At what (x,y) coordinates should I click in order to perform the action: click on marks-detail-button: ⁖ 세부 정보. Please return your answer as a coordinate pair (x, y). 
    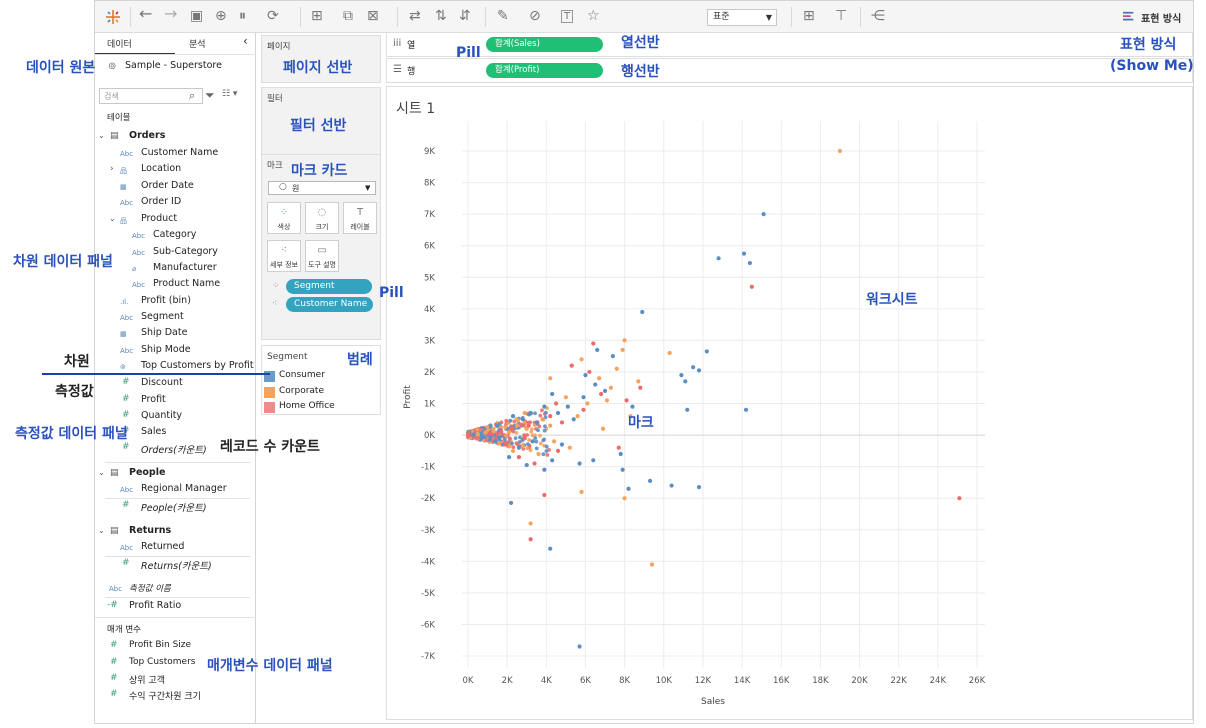
    Looking at the image, I should click on (284, 256).